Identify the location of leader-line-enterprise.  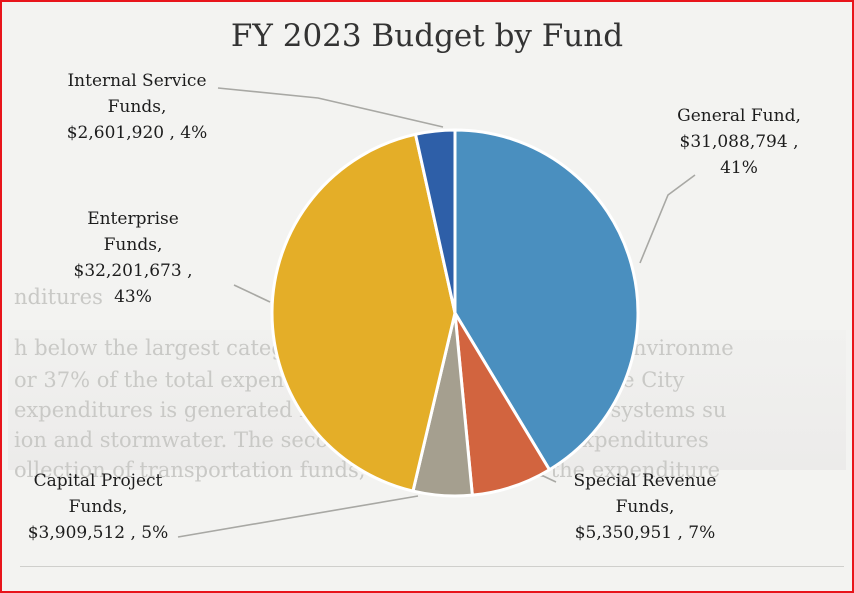
(252, 293).